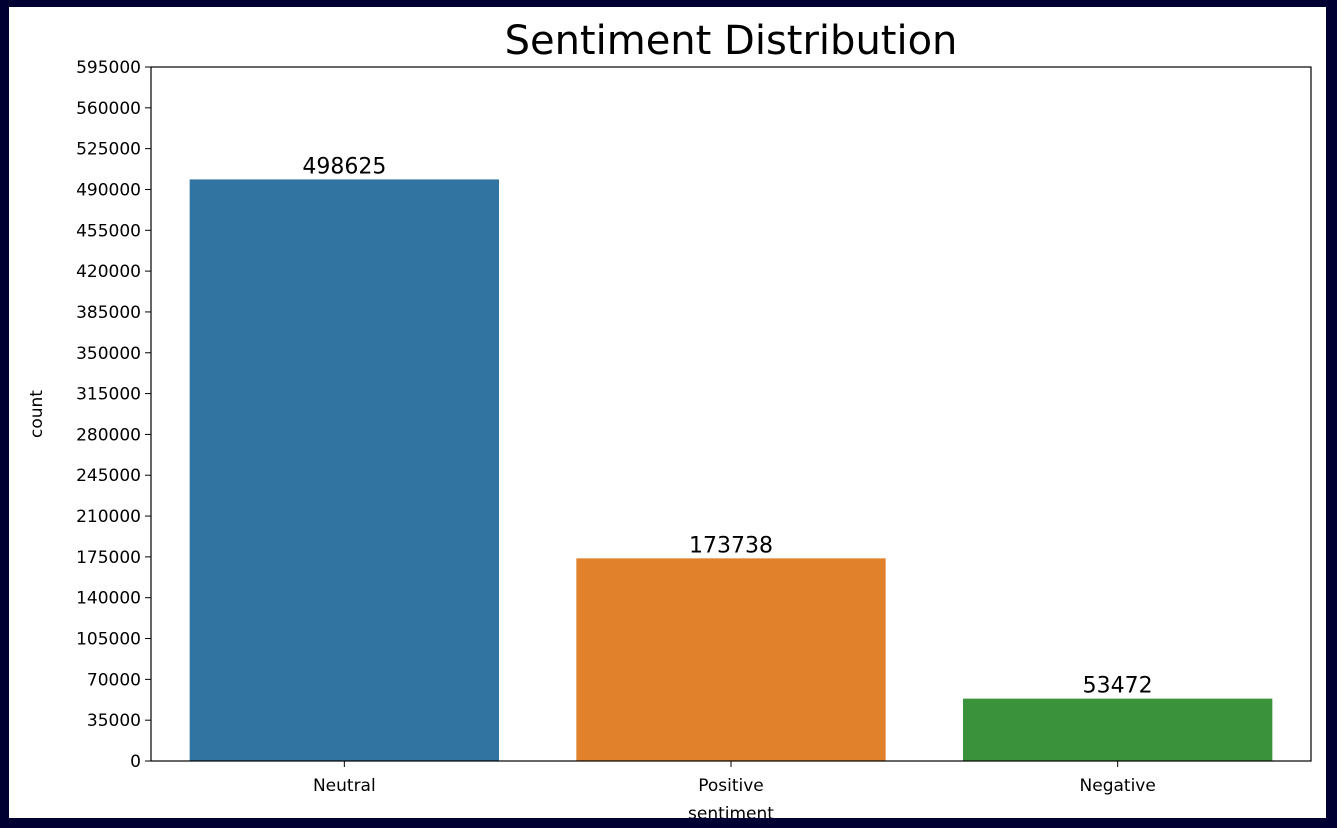  I want to click on y-tick-label: 175000, so click(108, 558).